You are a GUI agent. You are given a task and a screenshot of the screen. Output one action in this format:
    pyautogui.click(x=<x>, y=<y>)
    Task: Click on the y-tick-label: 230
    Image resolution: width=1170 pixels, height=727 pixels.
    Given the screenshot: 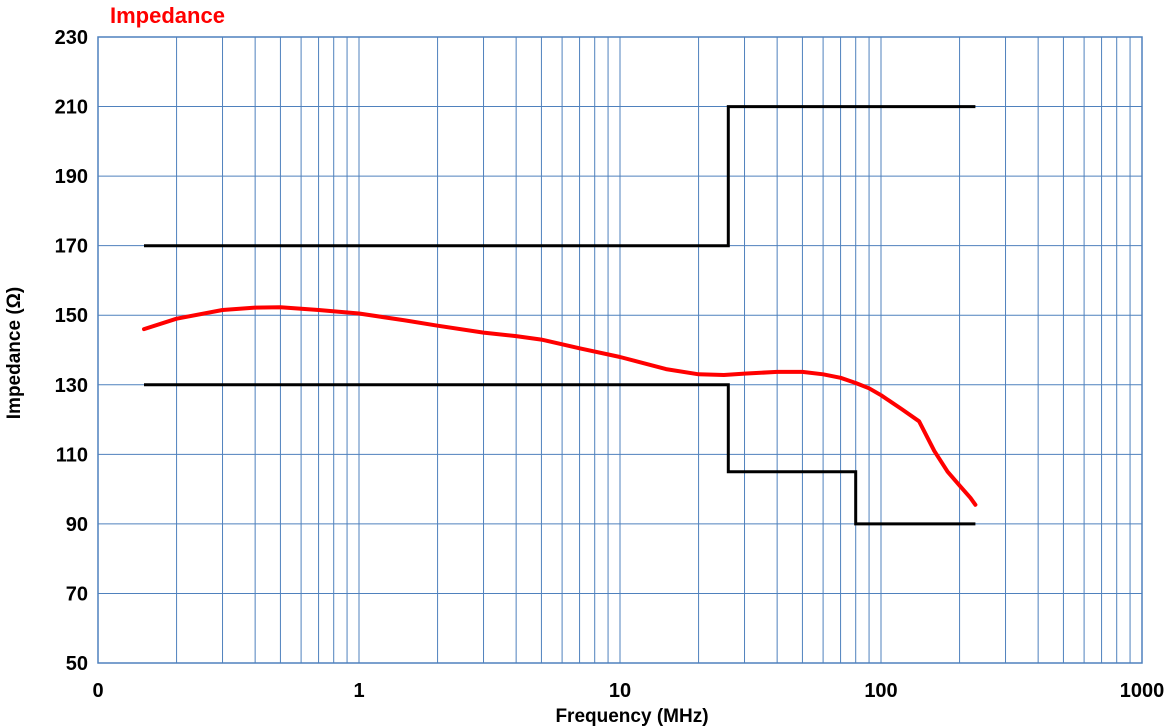 What is the action you would take?
    pyautogui.click(x=71, y=38)
    